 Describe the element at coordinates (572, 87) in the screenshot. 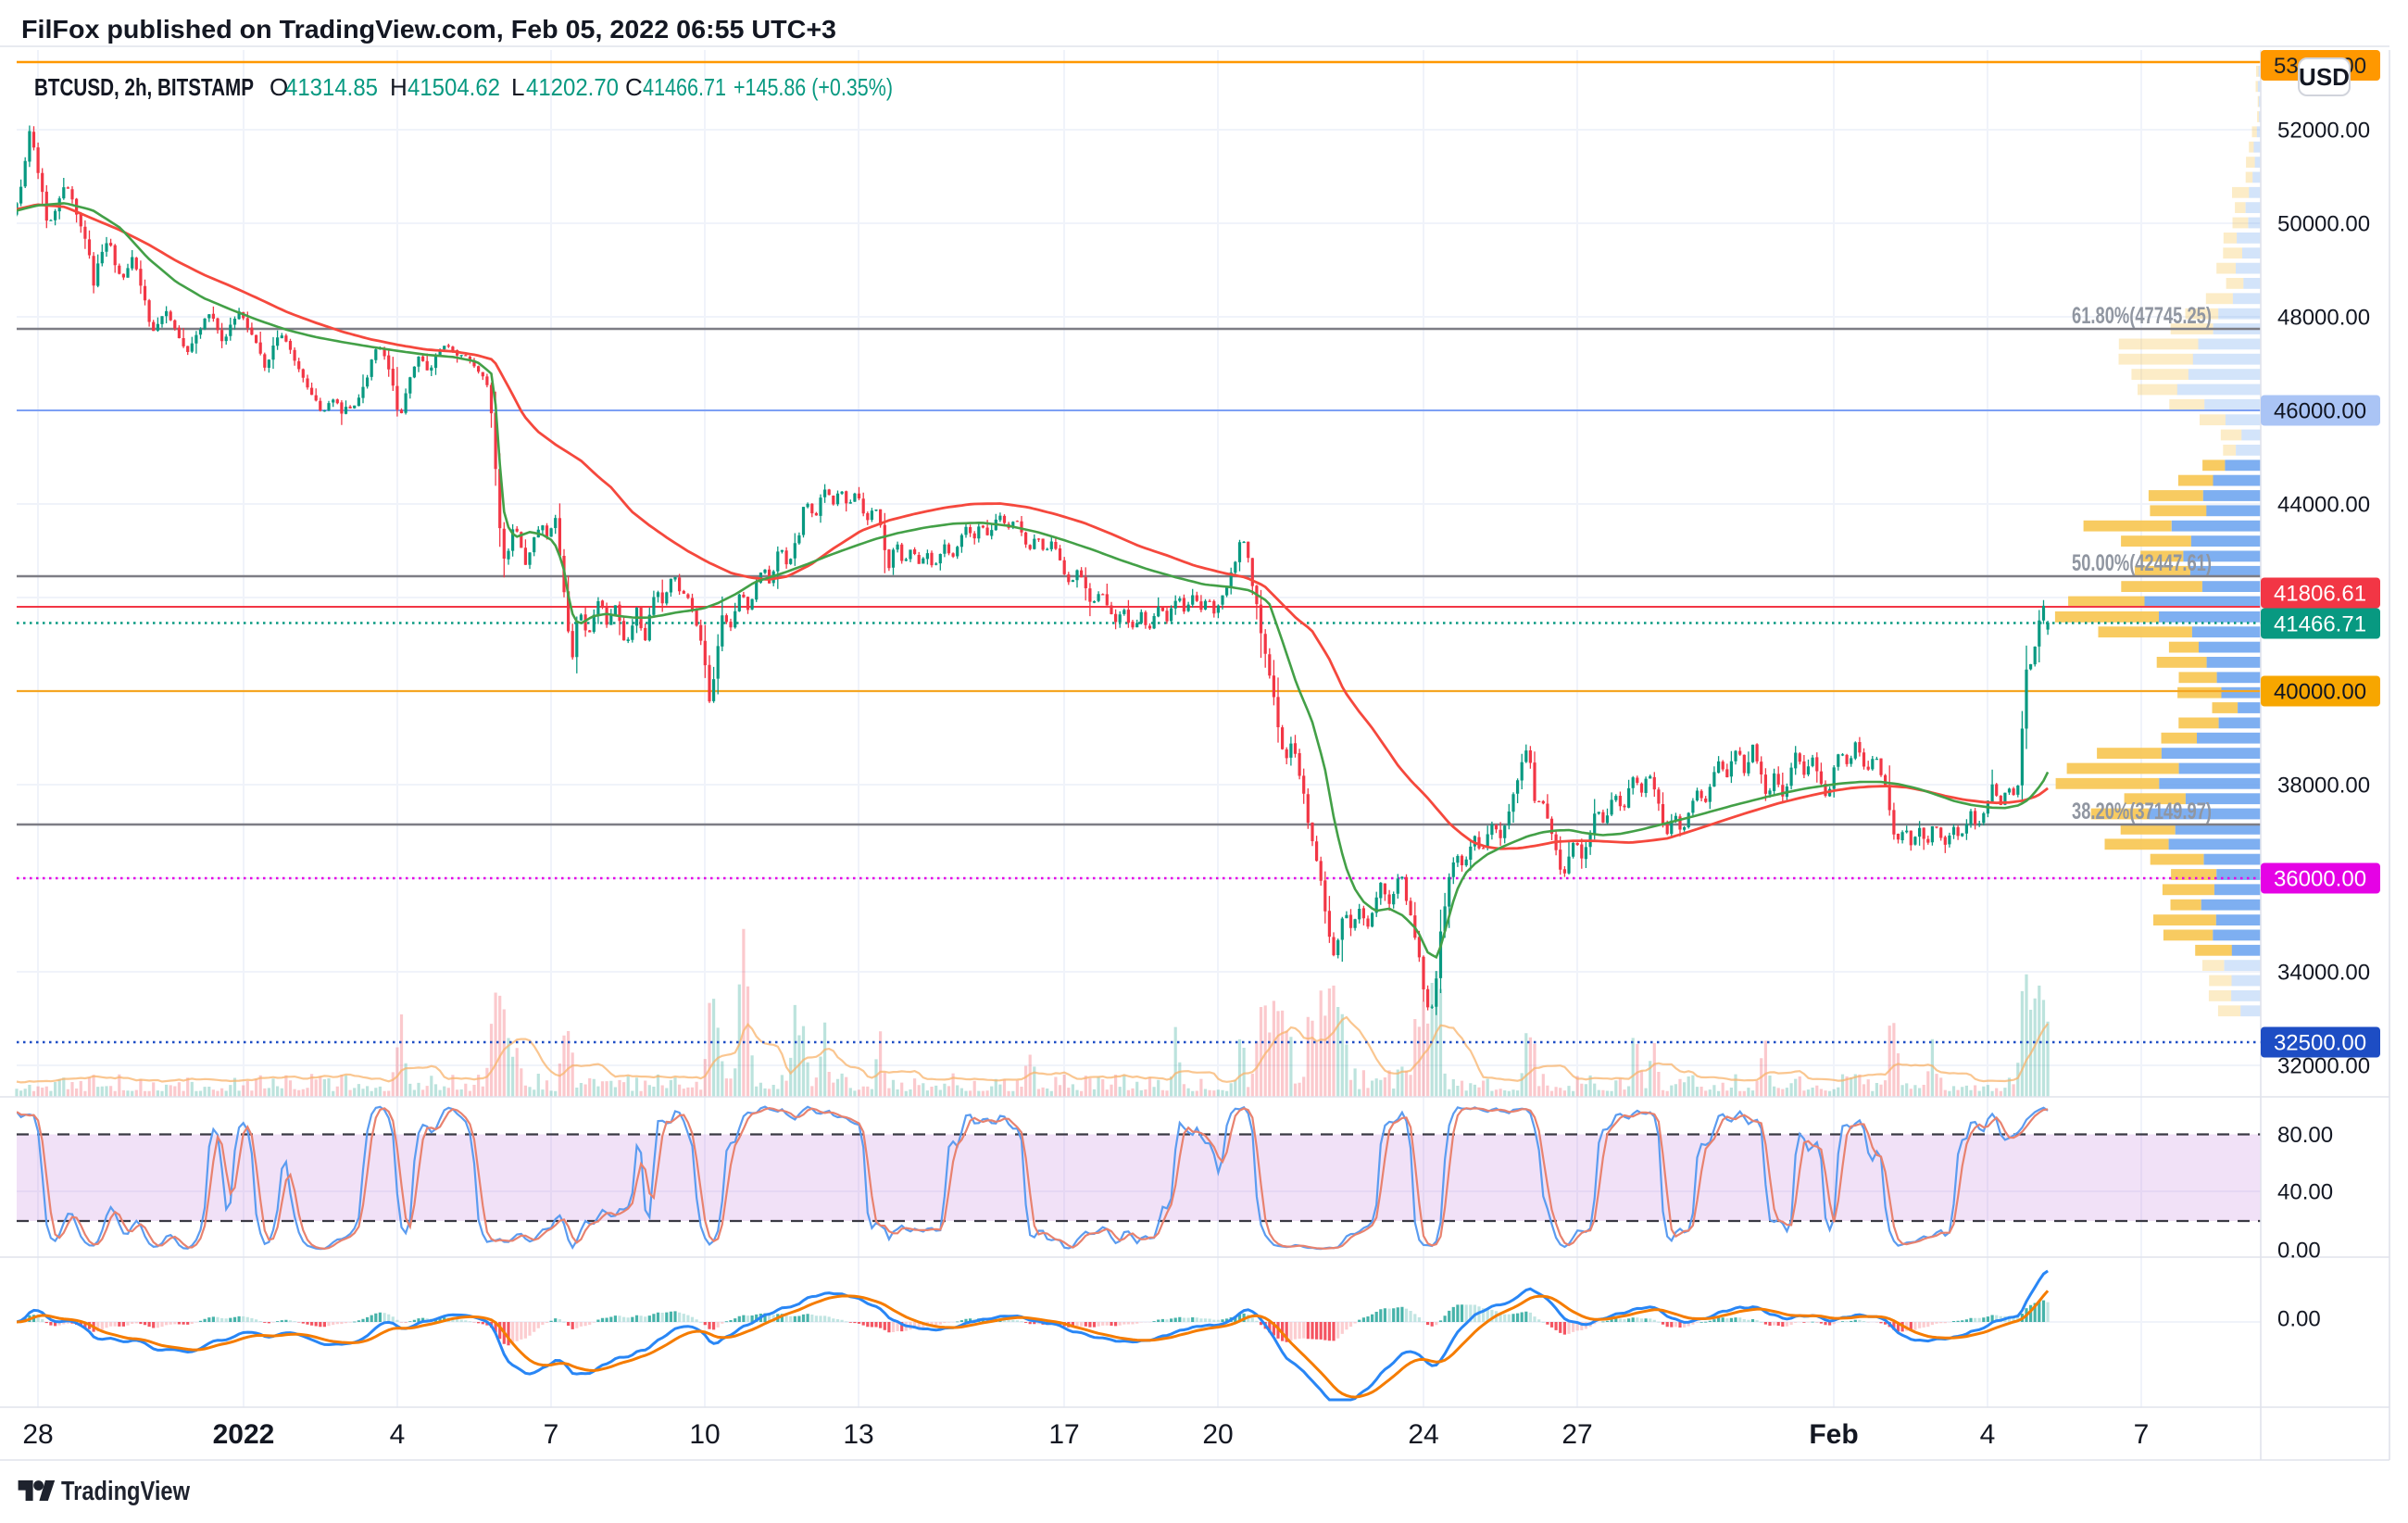

I see `svg-text: 41202.70` at that location.